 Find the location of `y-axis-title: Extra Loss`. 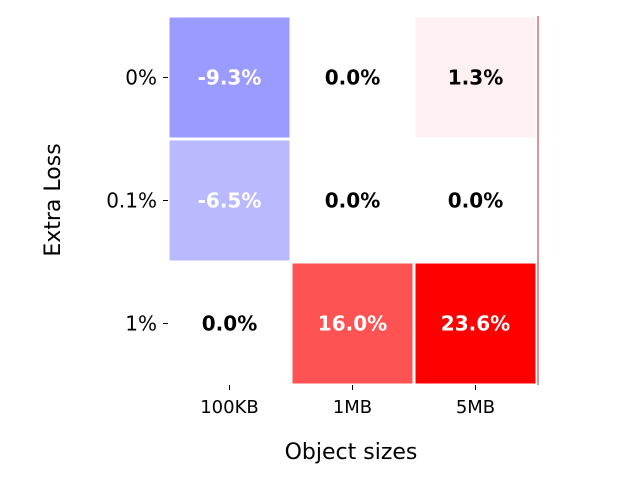

y-axis-title: Extra Loss is located at coordinates (53, 199).